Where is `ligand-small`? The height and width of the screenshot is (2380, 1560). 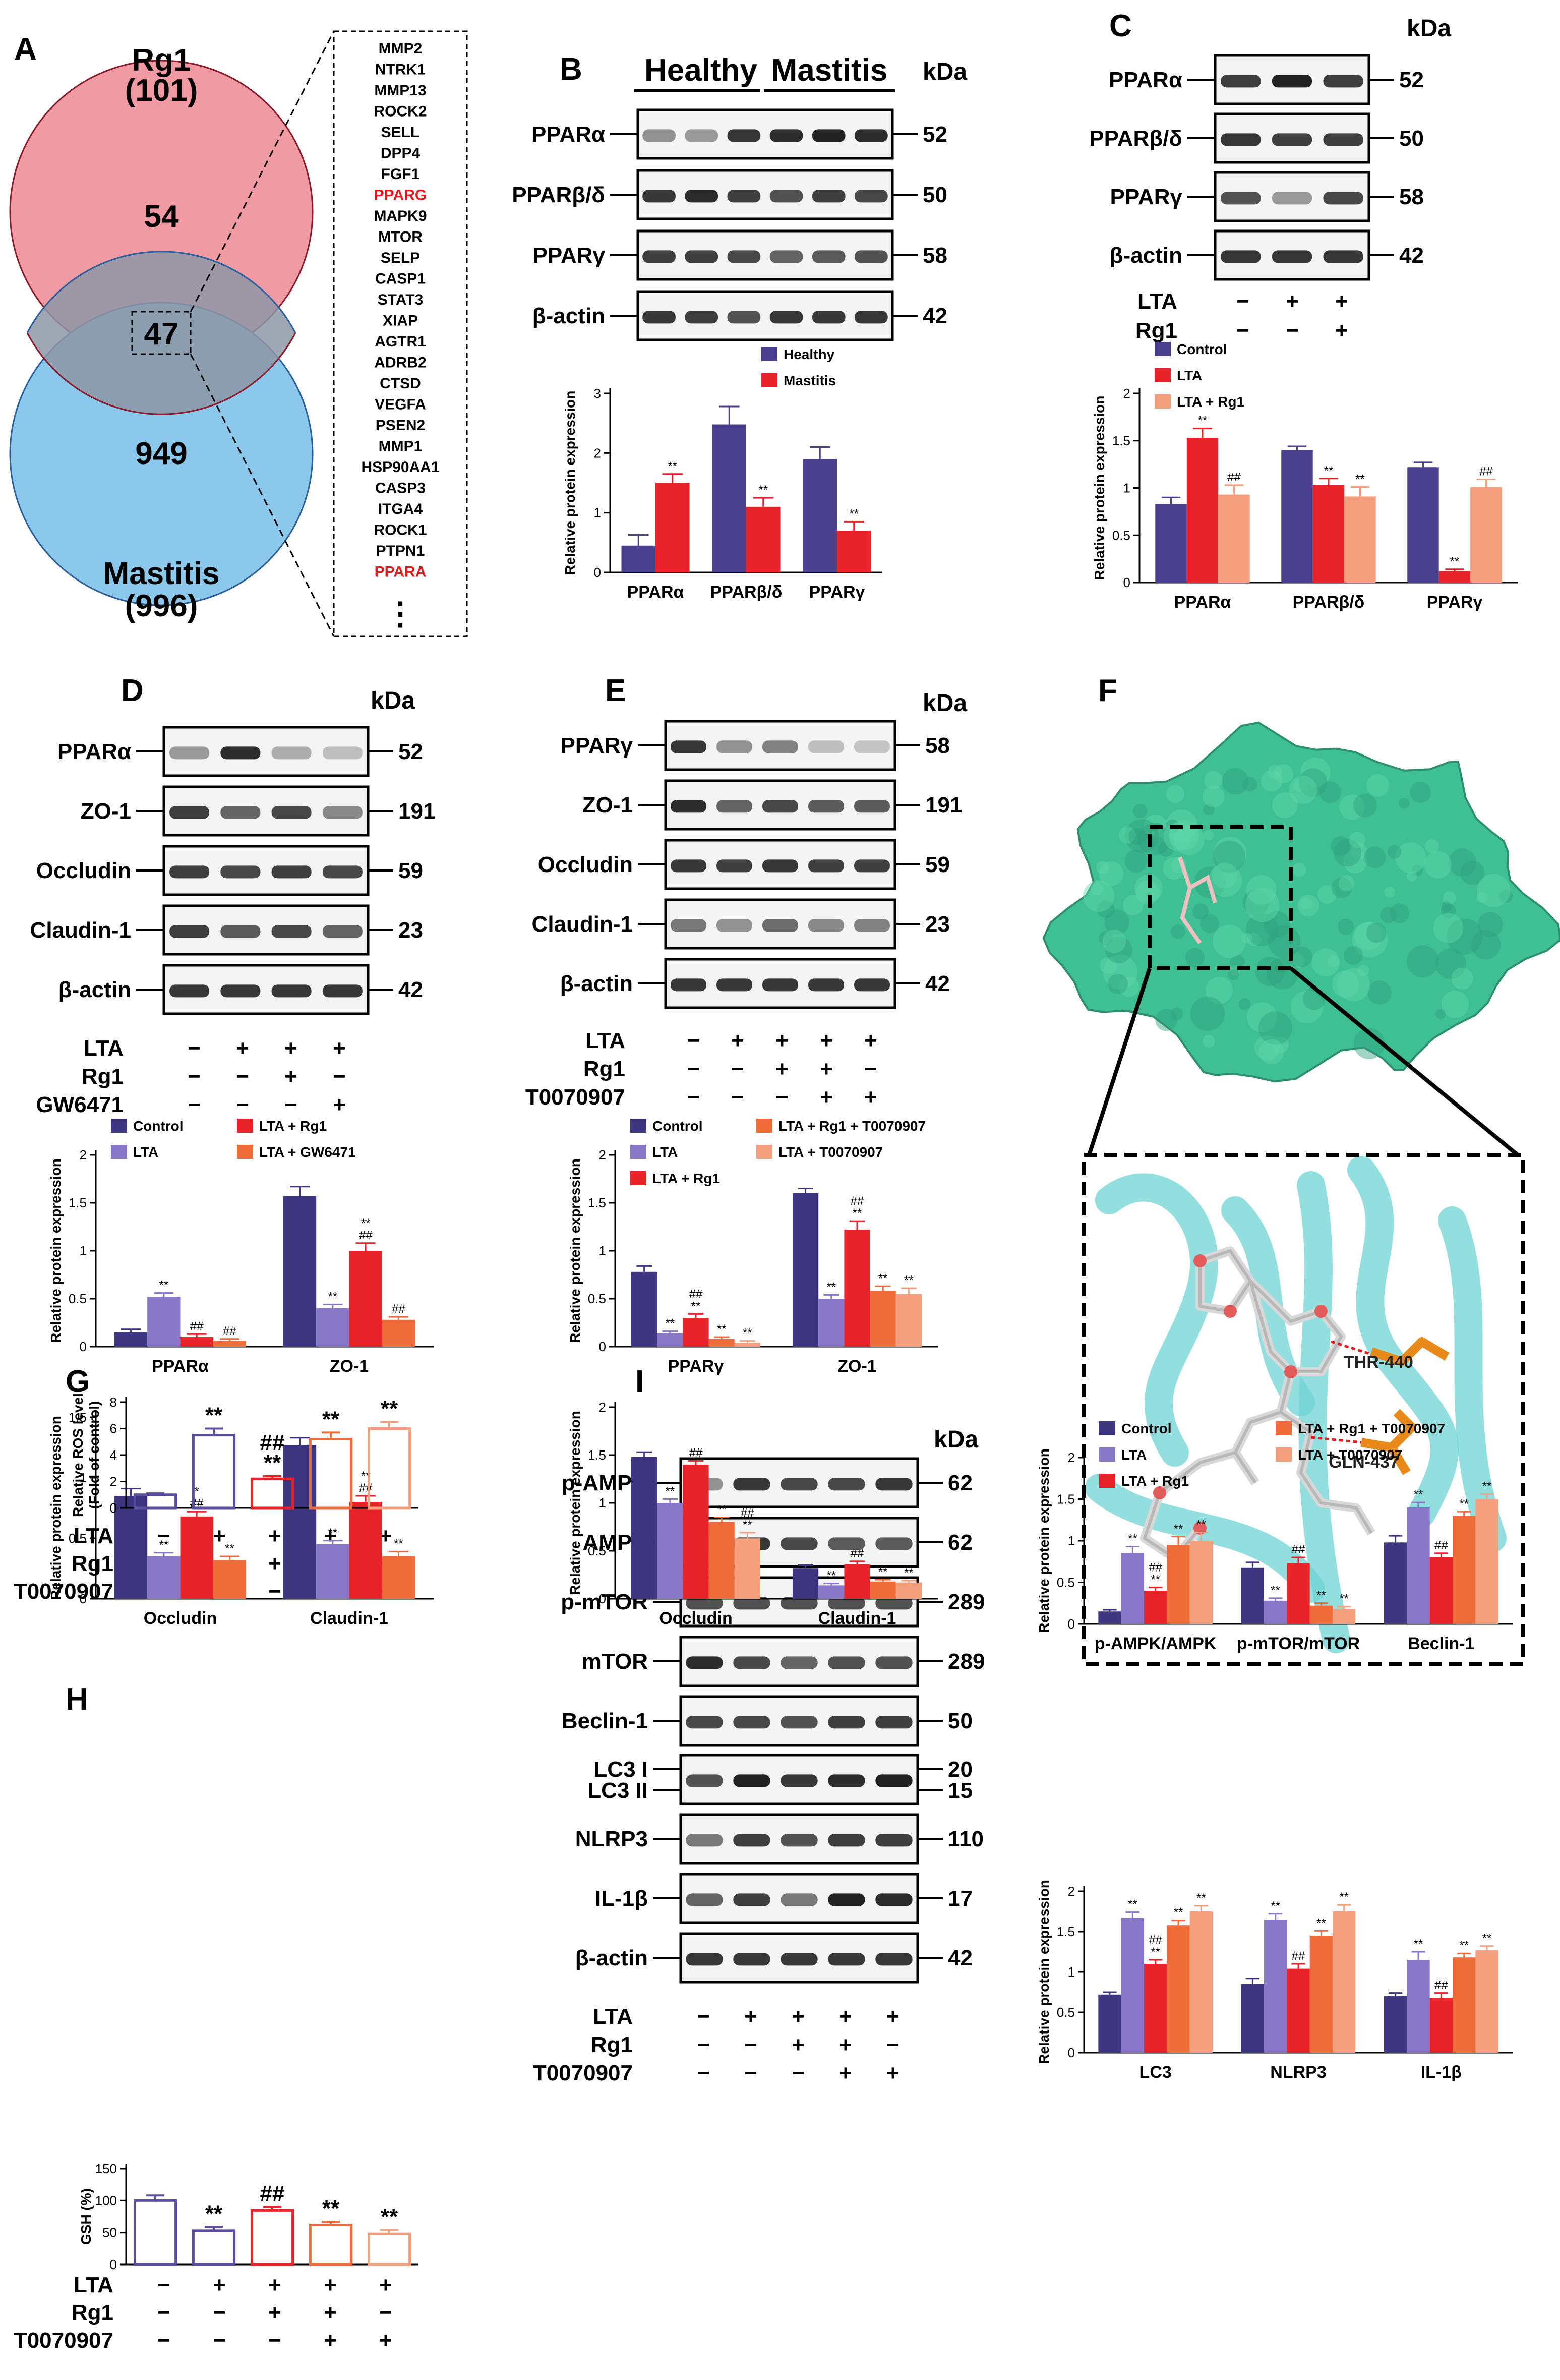 ligand-small is located at coordinates (1197, 901).